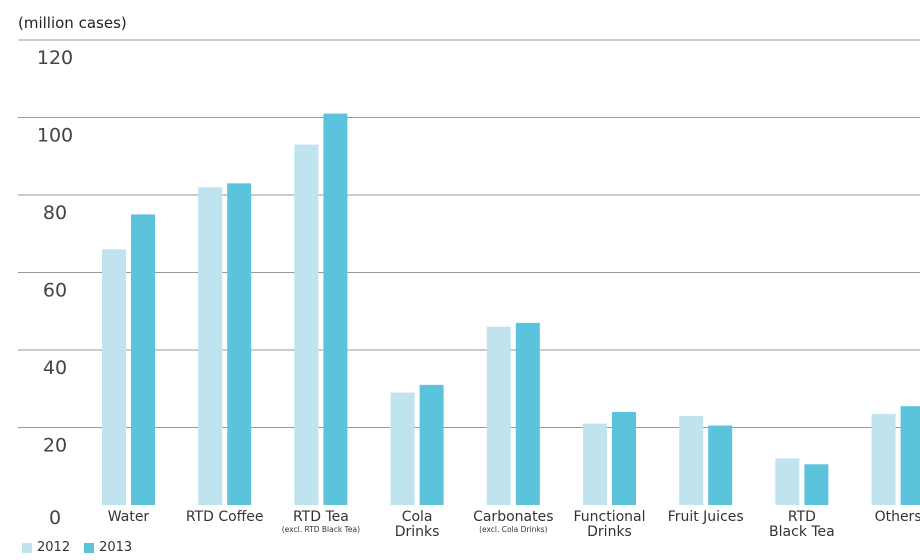 The height and width of the screenshot is (560, 920). Describe the element at coordinates (27, 547) in the screenshot. I see `legend-swatch-2012` at that location.